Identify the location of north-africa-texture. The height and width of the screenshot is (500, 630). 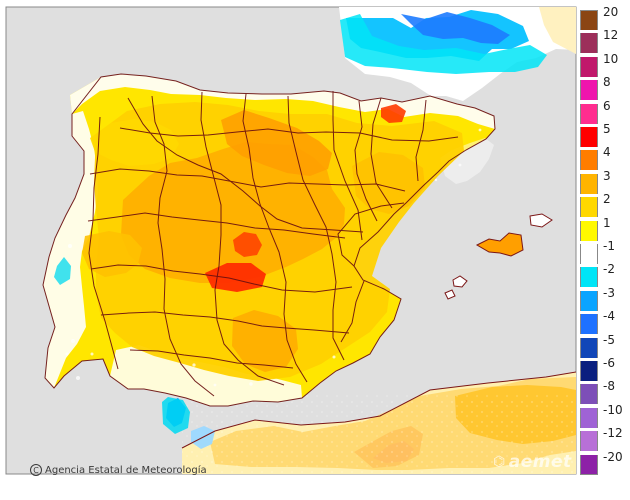
(379, 434).